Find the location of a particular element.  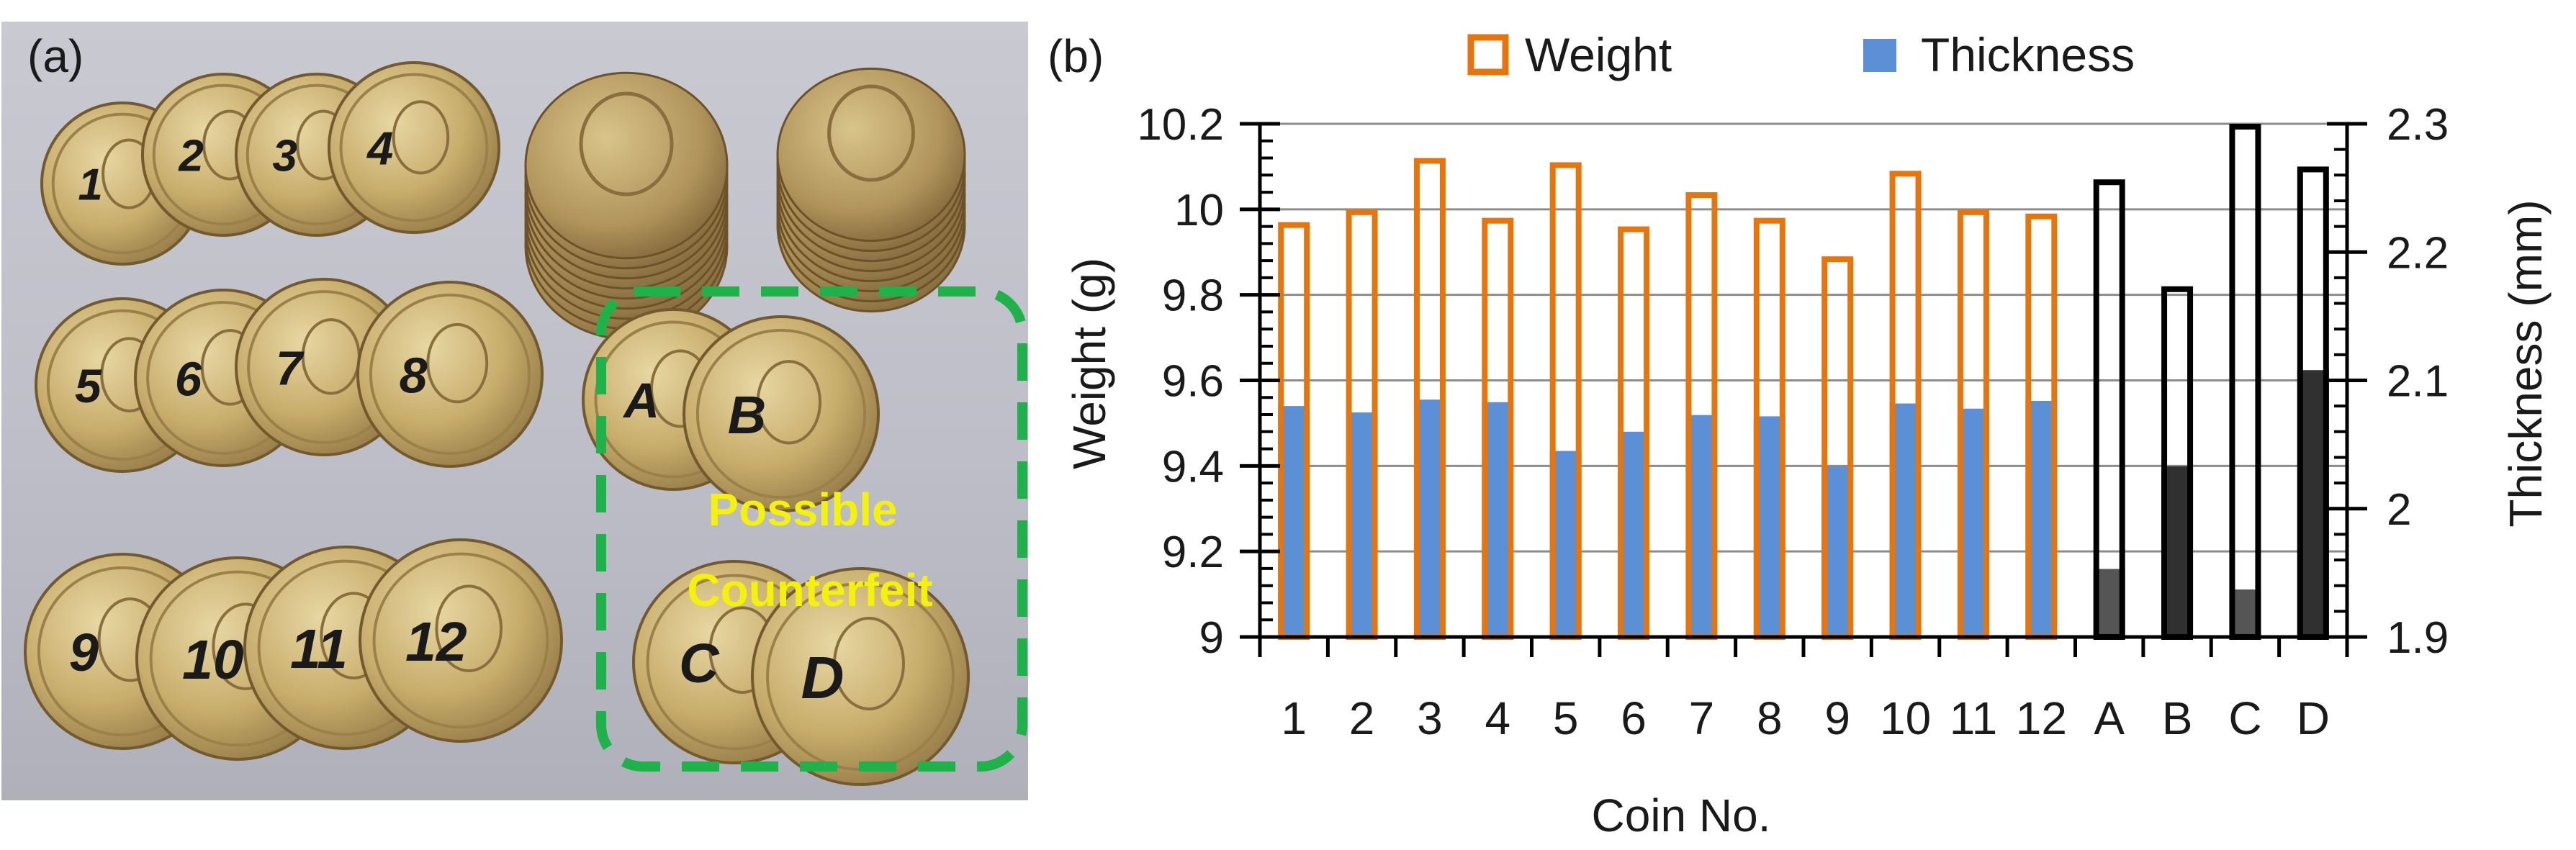

coin-mark-D: D is located at coordinates (823, 678).